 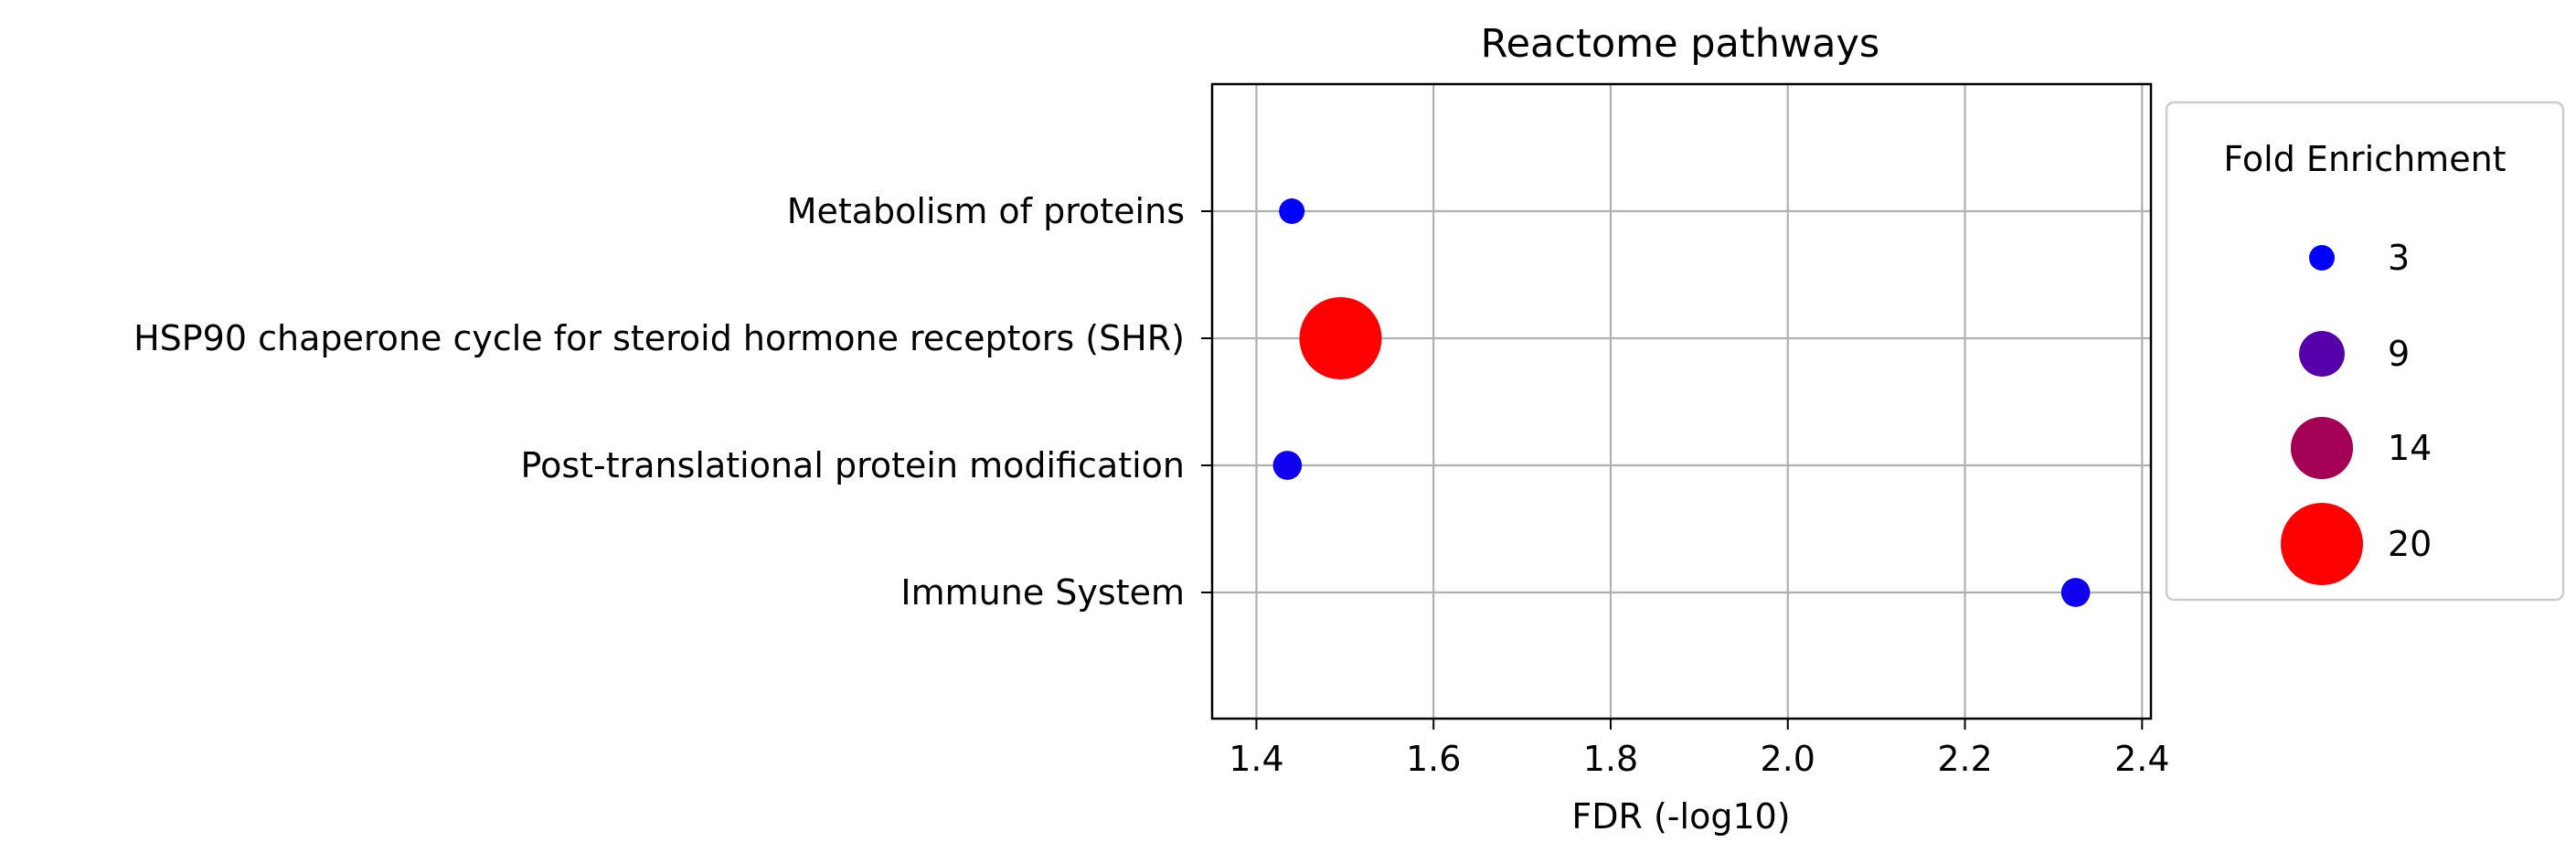 What do you see at coordinates (1680, 44) in the screenshot?
I see `chart-title: Reactome pathways` at bounding box center [1680, 44].